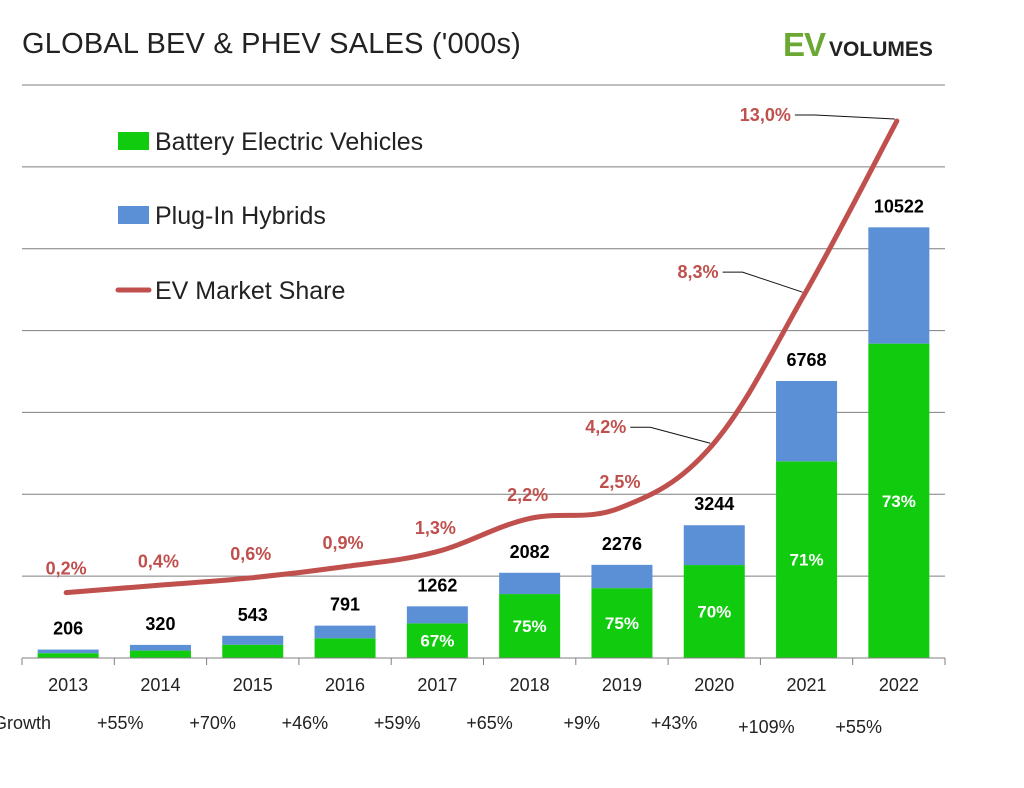 This screenshot has height=788, width=1024. What do you see at coordinates (158, 561) in the screenshot?
I see `market-share-label: 0,4%` at bounding box center [158, 561].